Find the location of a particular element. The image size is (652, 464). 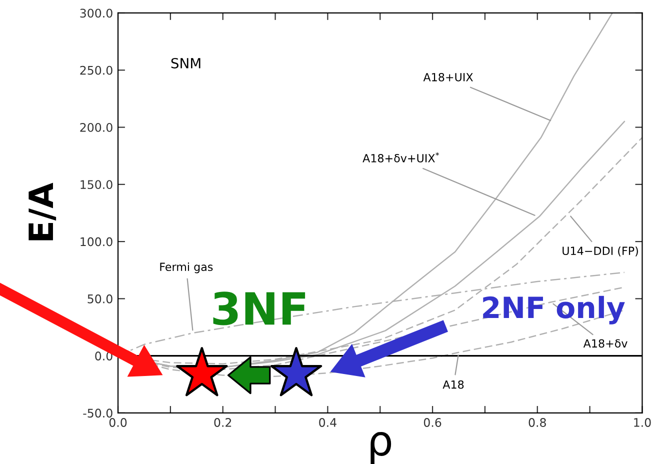

x-tick-label: 0.4 is located at coordinates (327, 422).